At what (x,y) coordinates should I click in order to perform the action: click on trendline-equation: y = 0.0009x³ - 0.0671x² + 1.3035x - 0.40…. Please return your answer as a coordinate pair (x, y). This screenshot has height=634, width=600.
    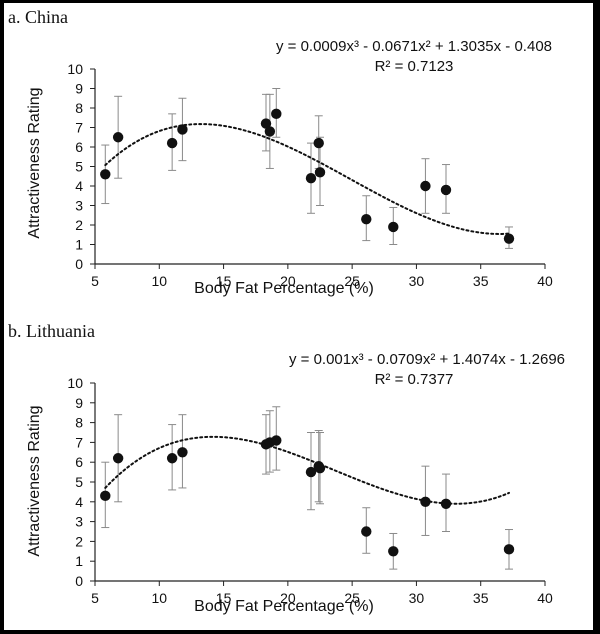
    Looking at the image, I should click on (414, 46).